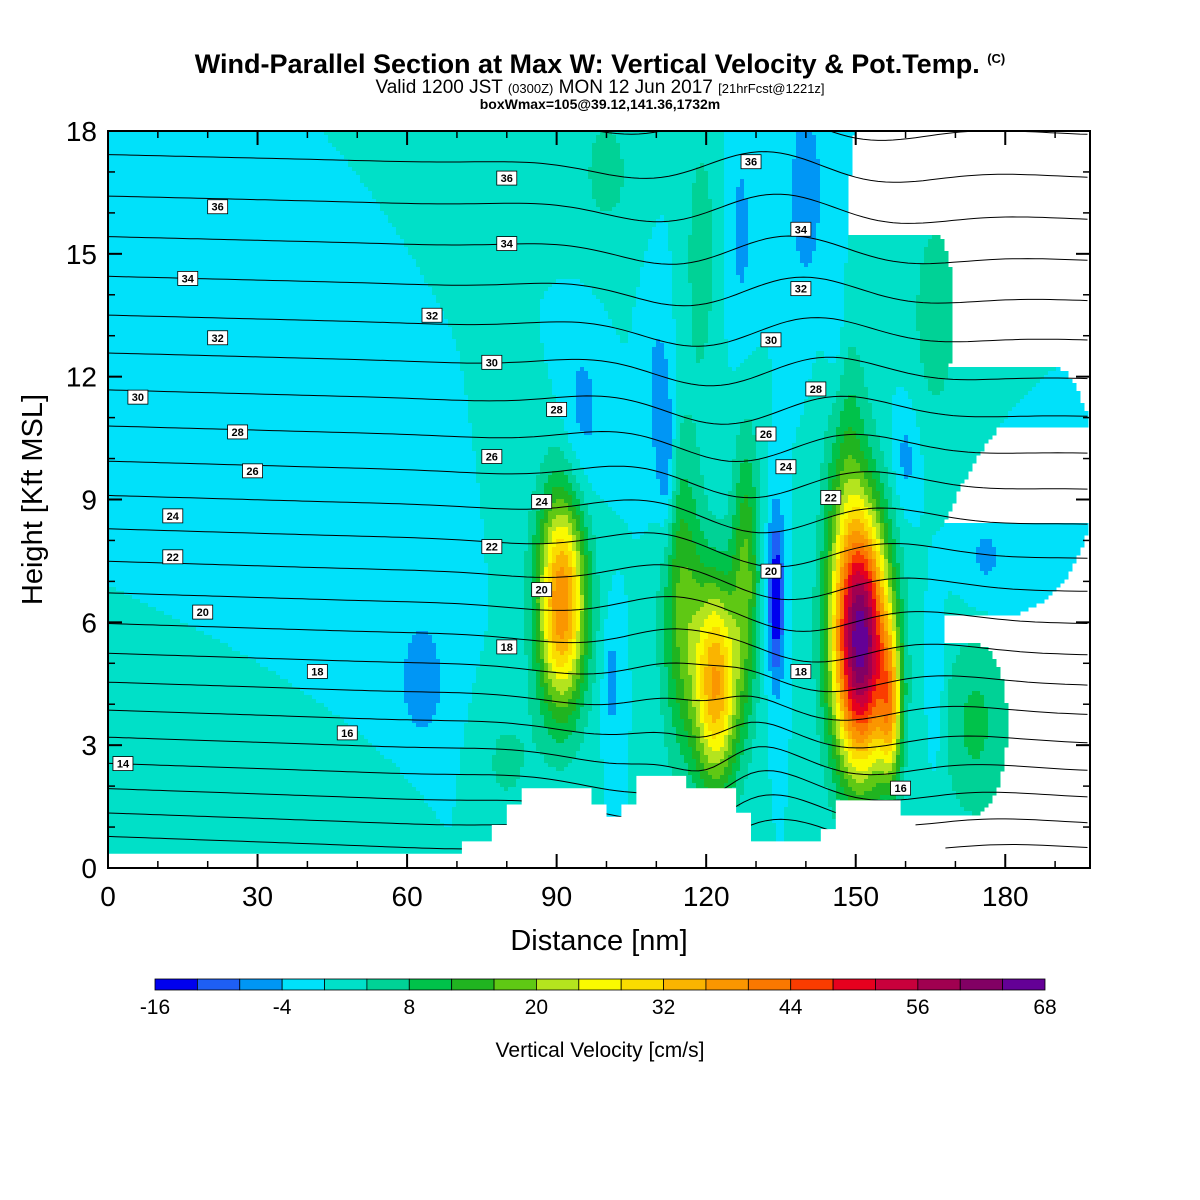 Image resolution: width=1200 pixels, height=1200 pixels. What do you see at coordinates (600, 104) in the screenshot?
I see `box-wmax-info: boxWmax=105@39.12,141.36,1732m` at bounding box center [600, 104].